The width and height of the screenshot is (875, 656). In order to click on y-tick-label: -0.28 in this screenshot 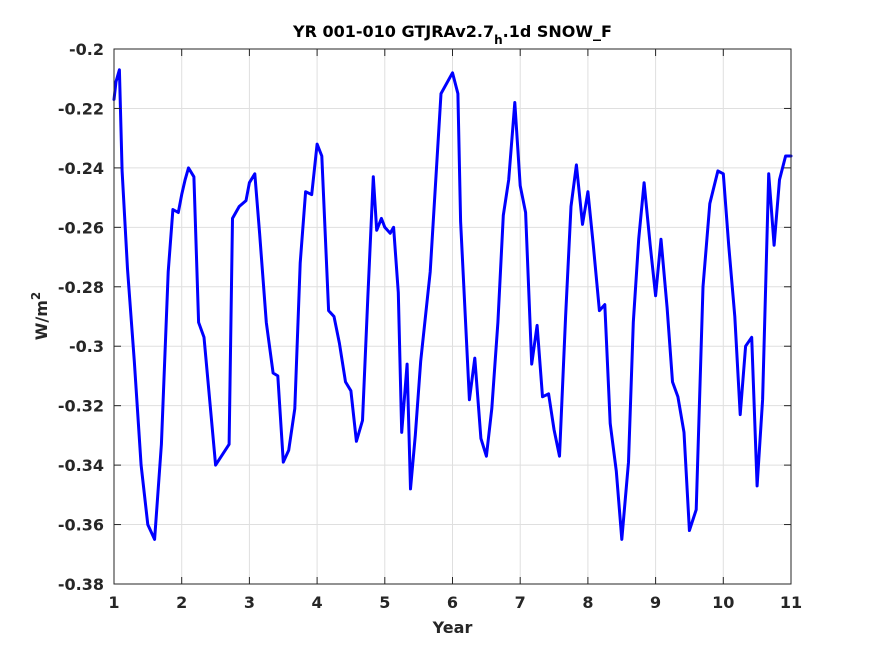, I will do `click(81, 287)`.